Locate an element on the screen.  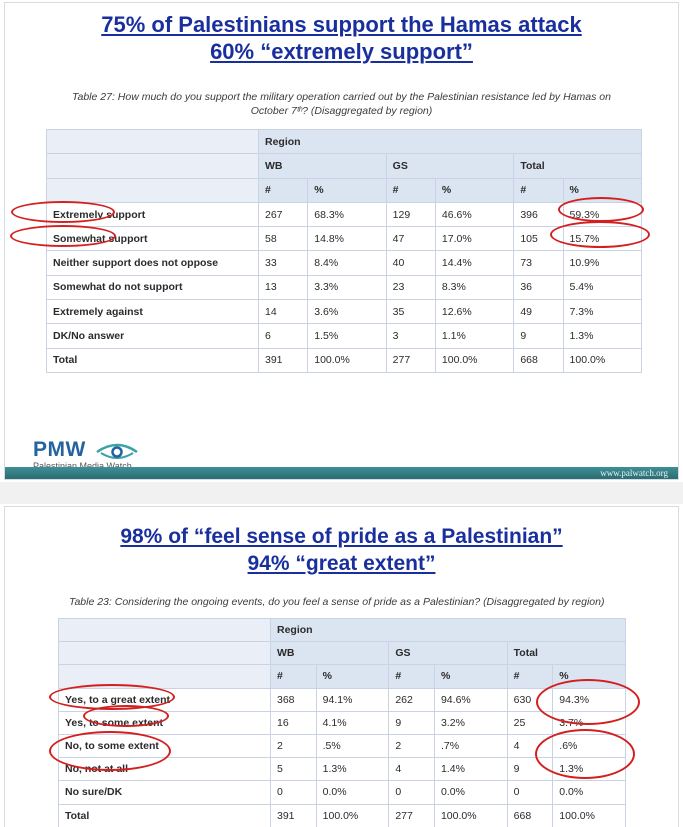
table-cell: 8.3% is located at coordinates (474, 287).